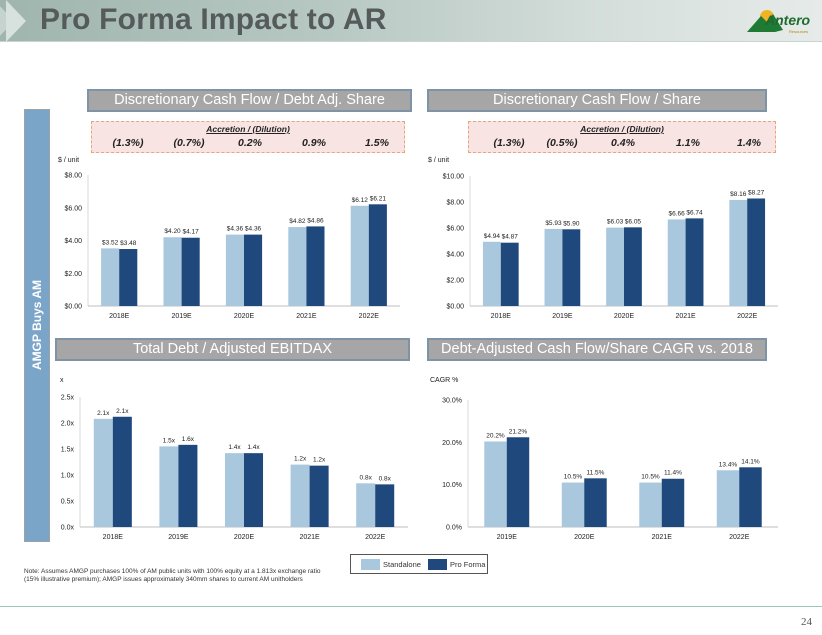 The height and width of the screenshot is (635, 822). I want to click on data-label: $5.93, so click(553, 223).